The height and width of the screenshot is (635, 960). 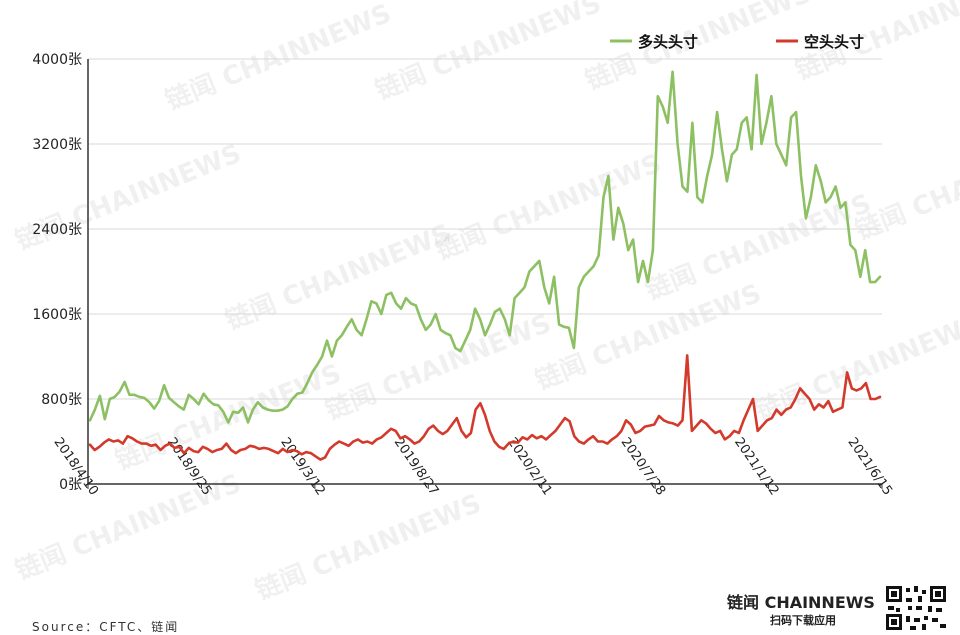 I want to click on x-tick-label: 2020/2/11, so click(x=529, y=466).